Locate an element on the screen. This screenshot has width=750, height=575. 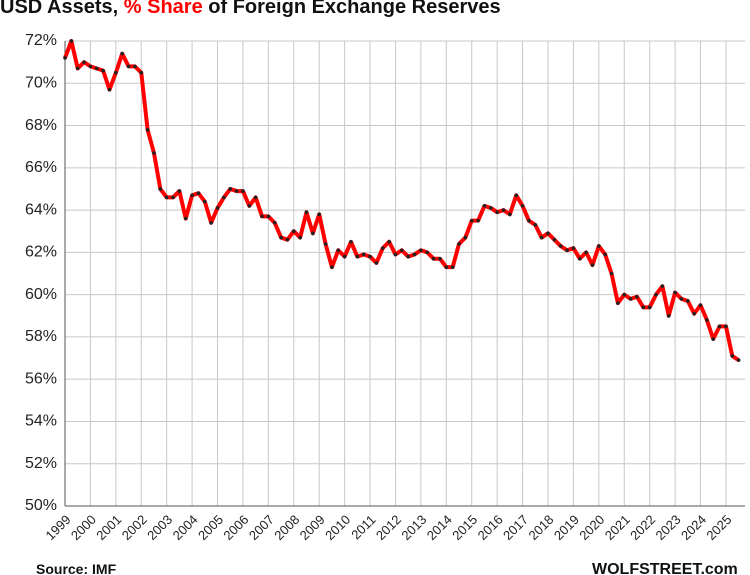
x-tick-label: 2010 is located at coordinates (337, 527).